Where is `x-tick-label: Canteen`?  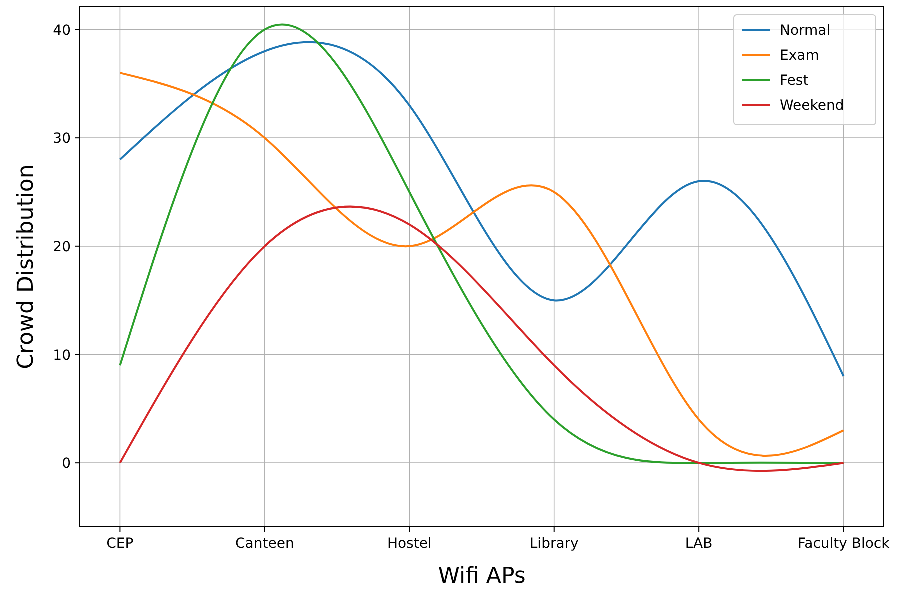
x-tick-label: Canteen is located at coordinates (265, 544).